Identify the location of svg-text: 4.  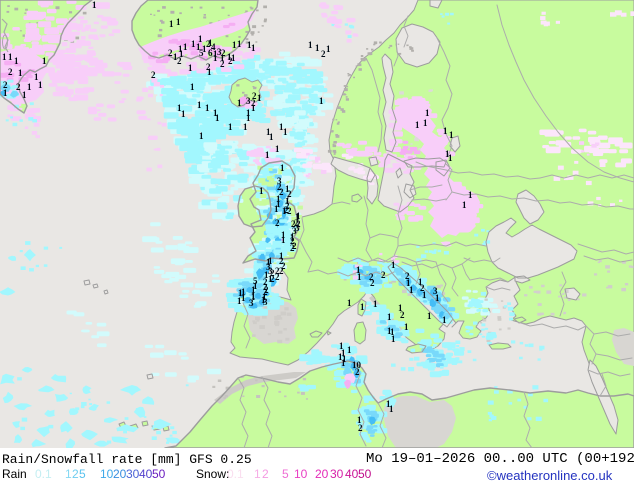
(213, 47).